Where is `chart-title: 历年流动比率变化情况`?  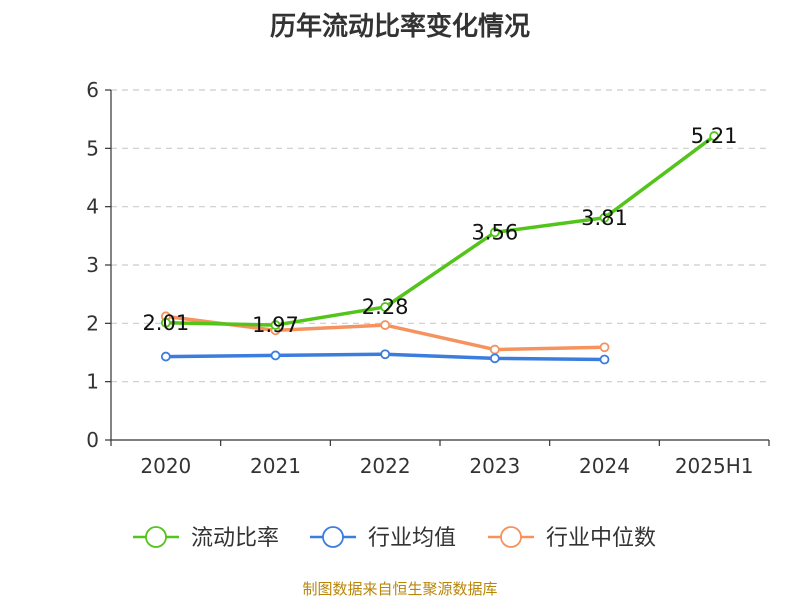 chart-title: 历年流动比率变化情况 is located at coordinates (399, 27).